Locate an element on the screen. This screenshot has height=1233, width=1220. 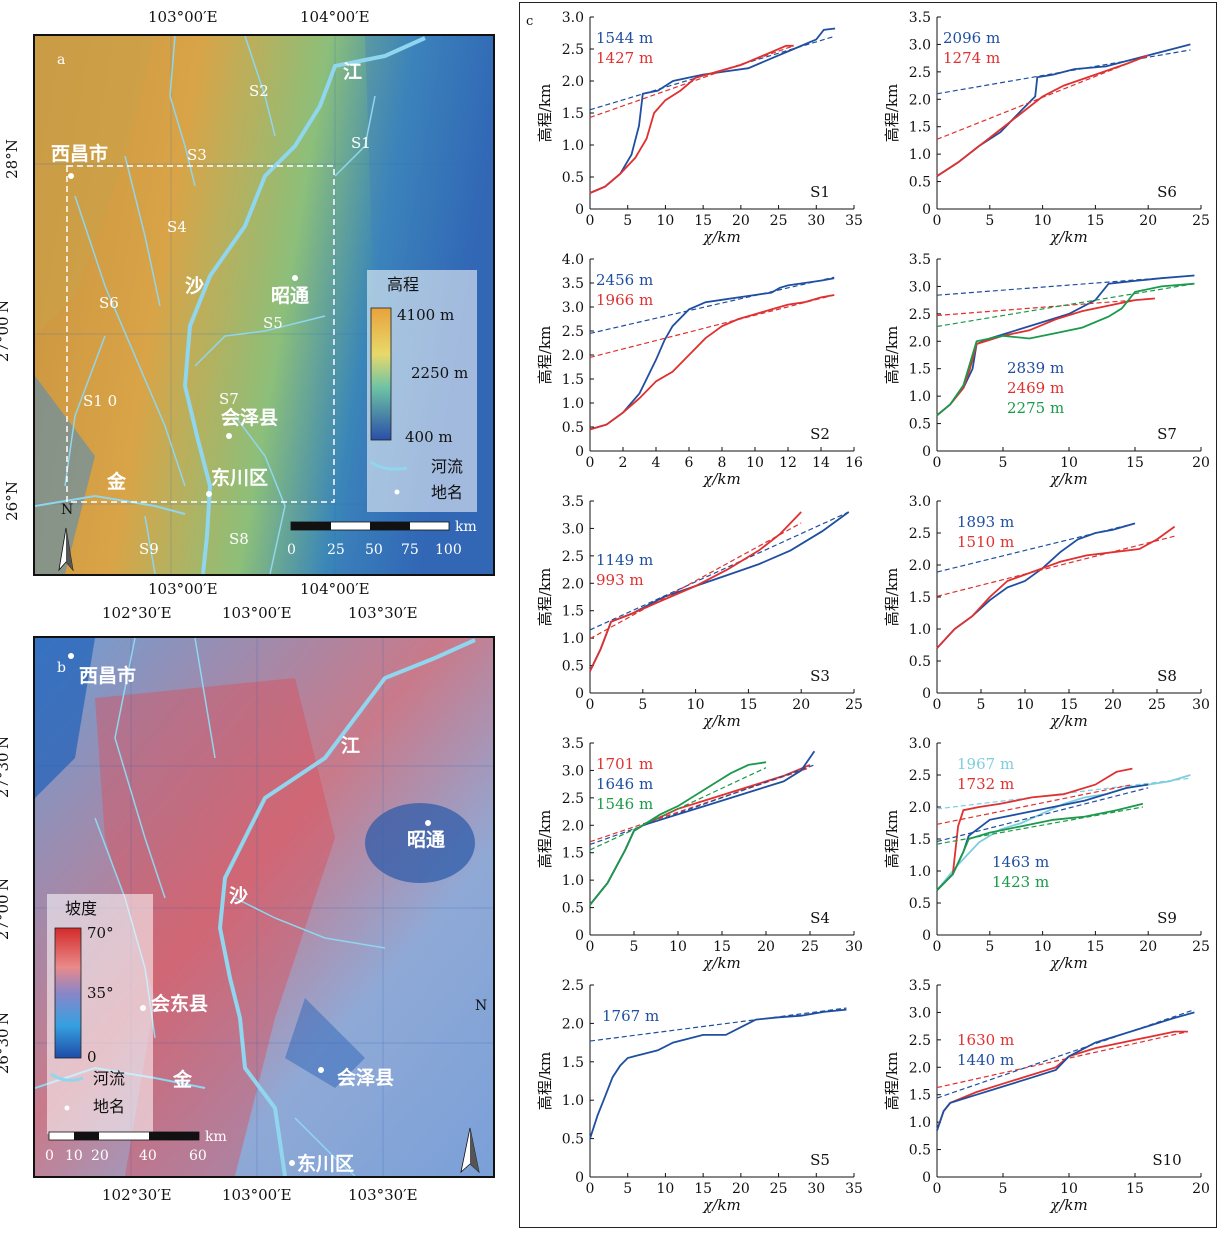
chart-id-label: S8 is located at coordinates (1167, 676).